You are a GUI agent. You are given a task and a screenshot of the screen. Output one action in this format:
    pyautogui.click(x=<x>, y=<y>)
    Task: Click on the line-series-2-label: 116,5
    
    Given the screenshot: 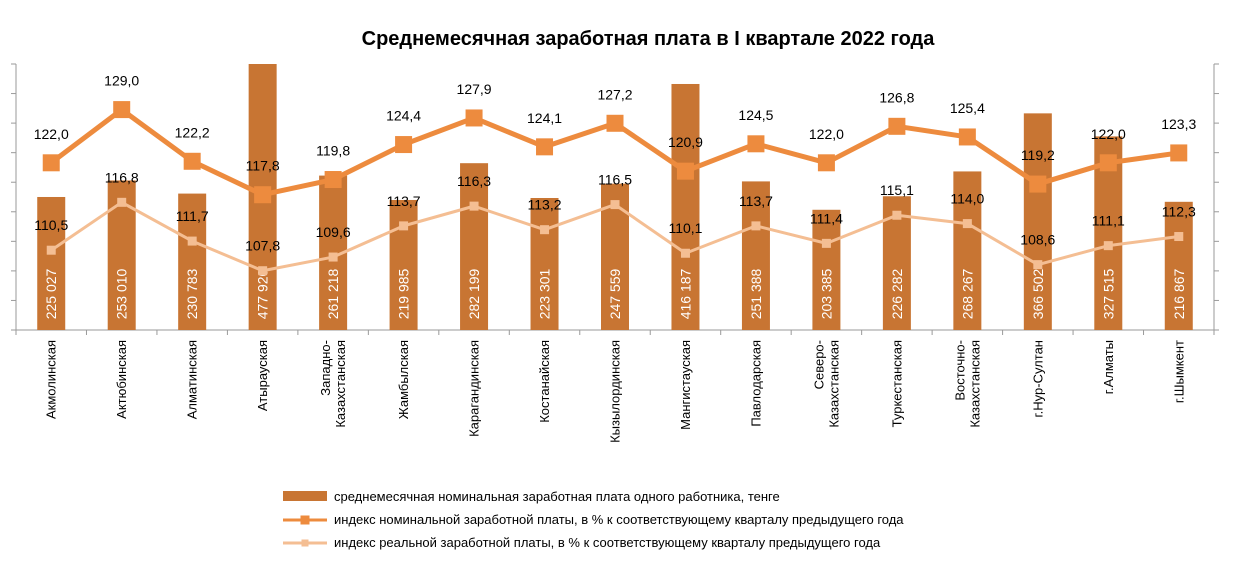 What is the action you would take?
    pyautogui.click(x=615, y=180)
    